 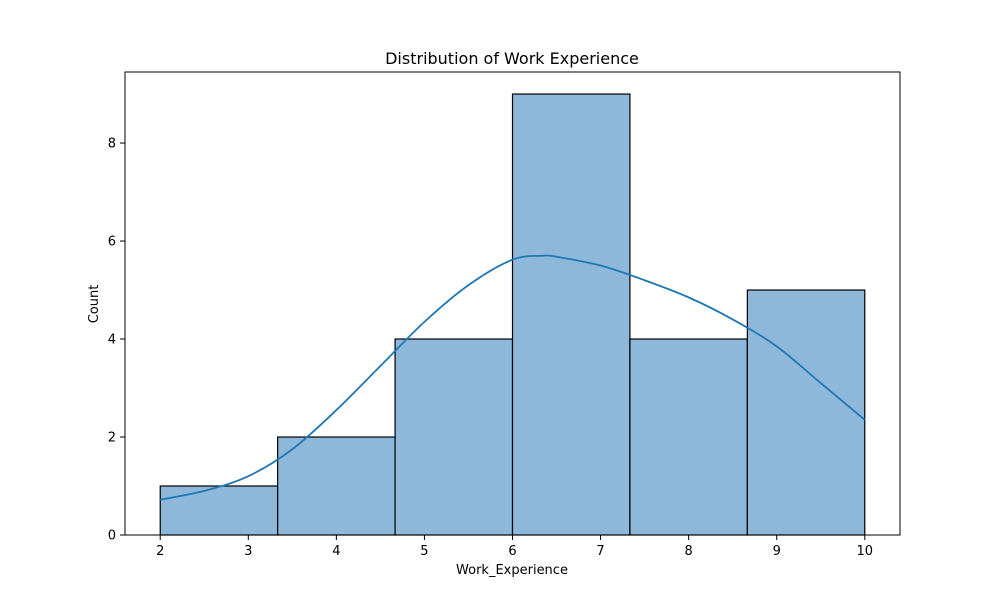 I want to click on y-tick-label: 2, so click(x=112, y=438).